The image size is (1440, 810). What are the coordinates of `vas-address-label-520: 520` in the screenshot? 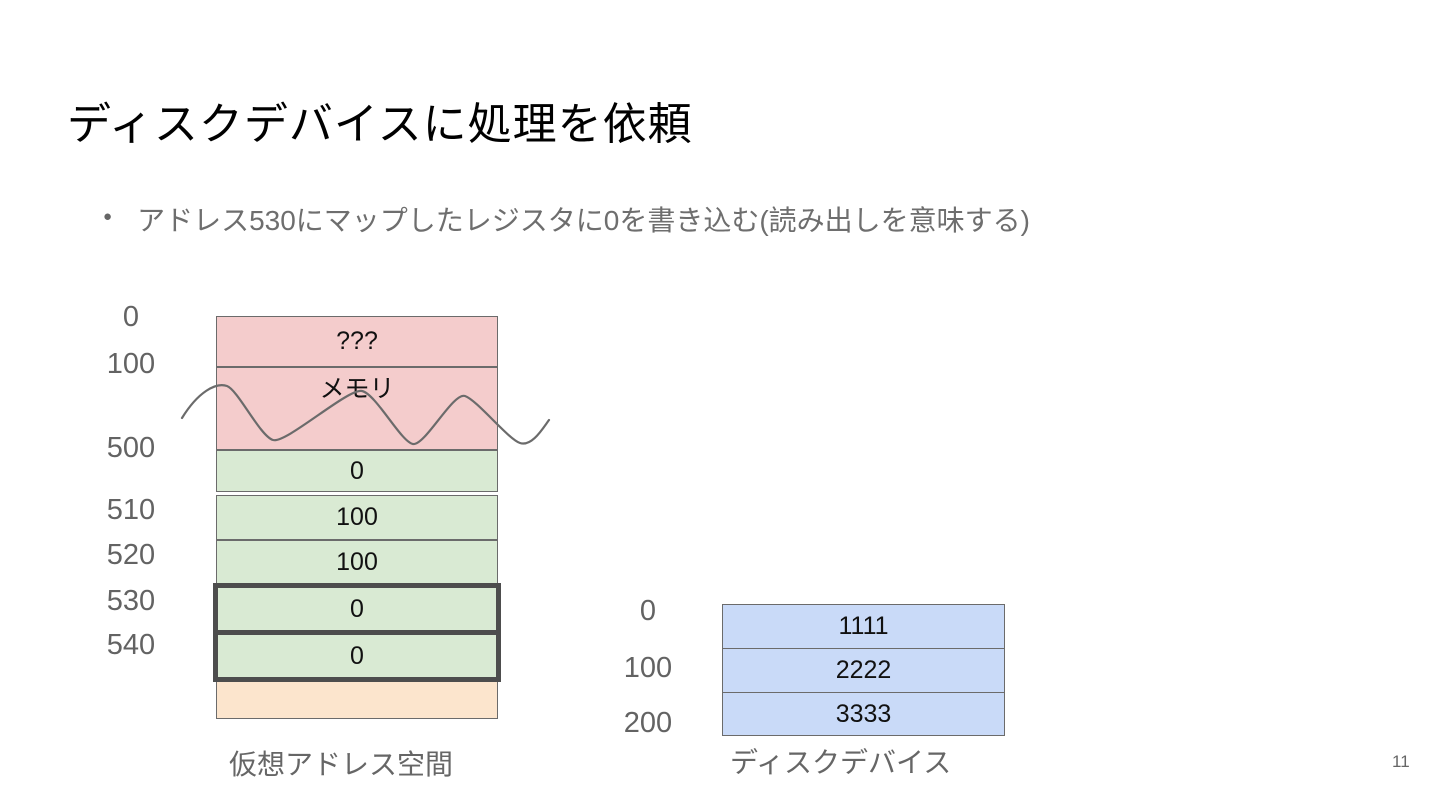 It's located at (131, 555).